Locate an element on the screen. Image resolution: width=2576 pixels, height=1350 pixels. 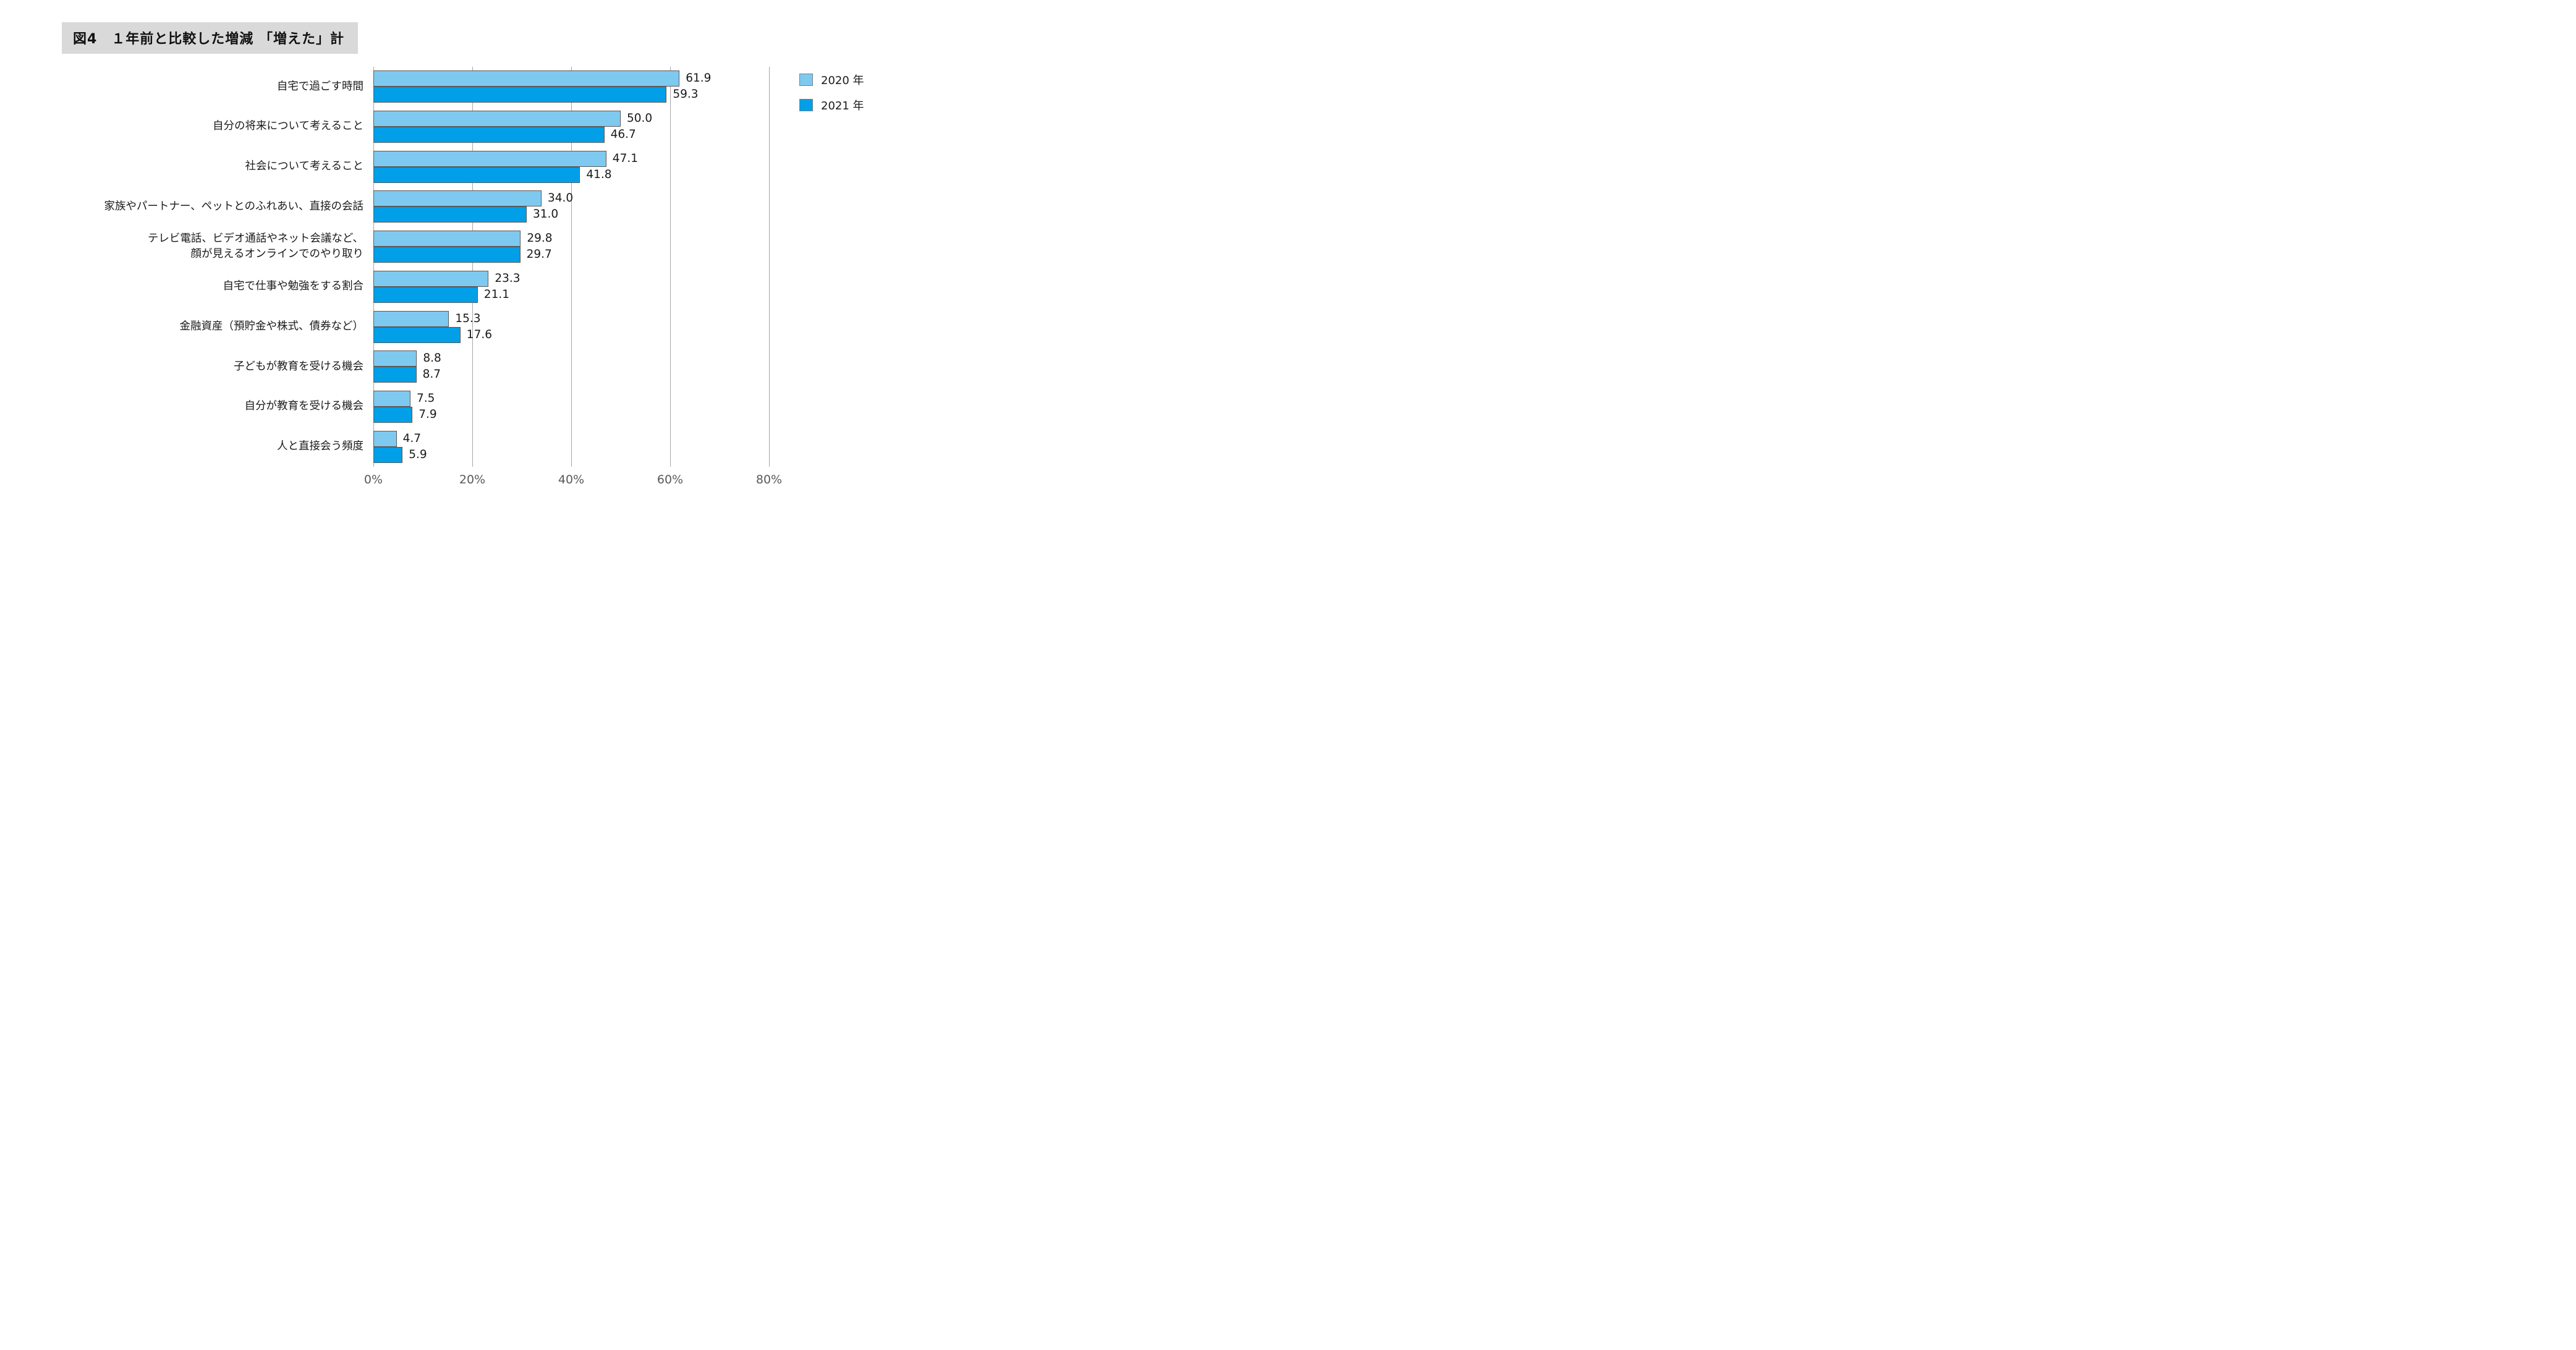
legend-label-2021: 2021 年 is located at coordinates (842, 106).